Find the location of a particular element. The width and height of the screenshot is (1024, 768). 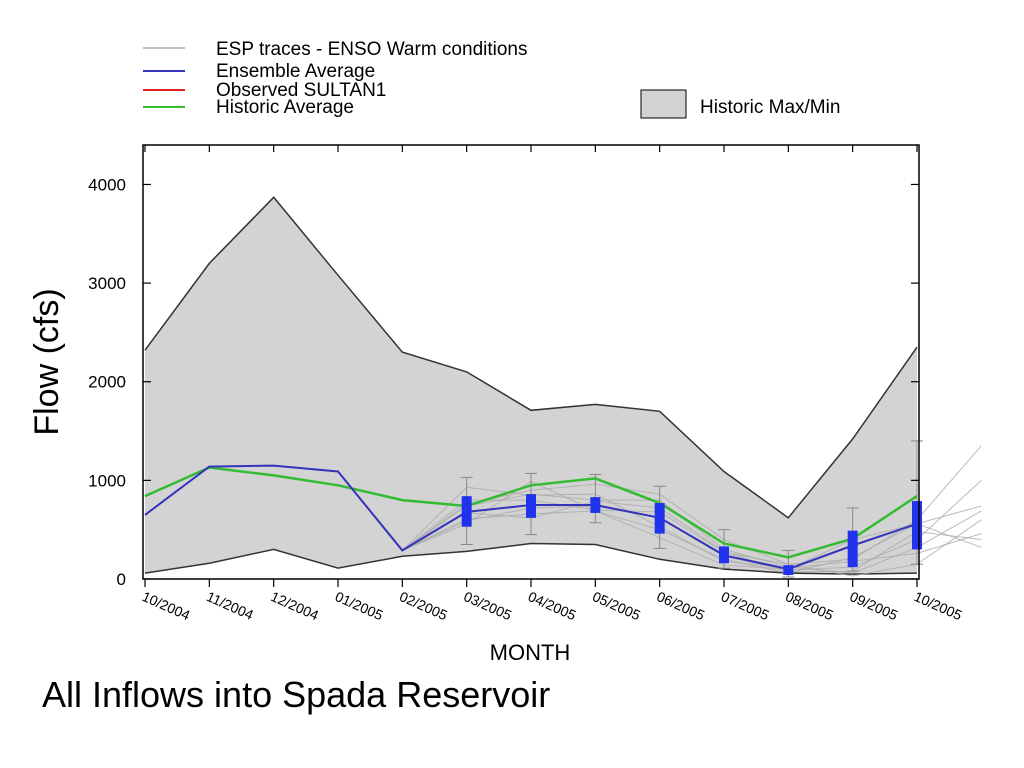

legend-label-esp: ESP traces - ENSO Warm conditions is located at coordinates (372, 49).